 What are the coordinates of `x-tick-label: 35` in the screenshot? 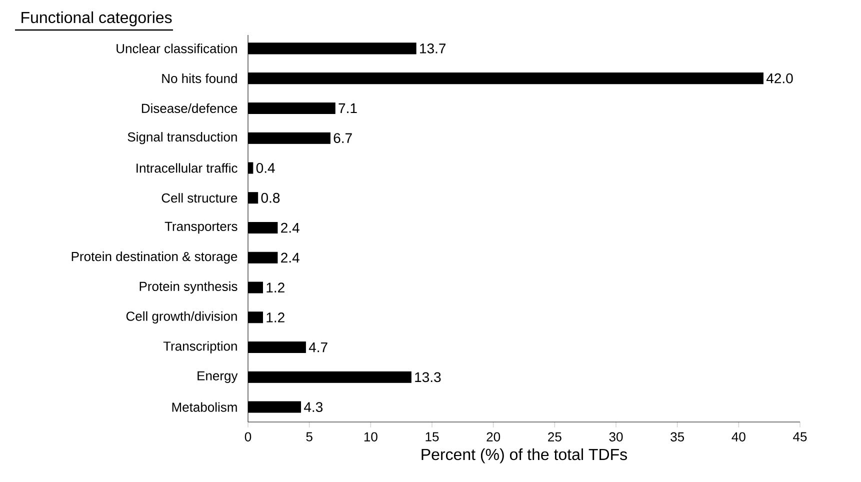 It's located at (677, 437).